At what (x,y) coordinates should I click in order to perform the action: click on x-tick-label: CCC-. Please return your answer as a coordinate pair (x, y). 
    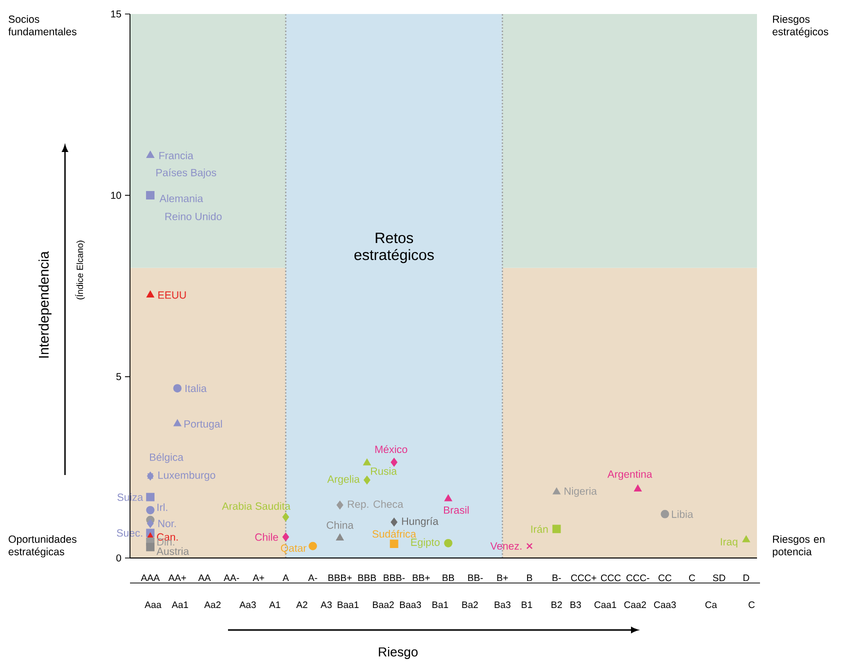
    Looking at the image, I should click on (638, 578).